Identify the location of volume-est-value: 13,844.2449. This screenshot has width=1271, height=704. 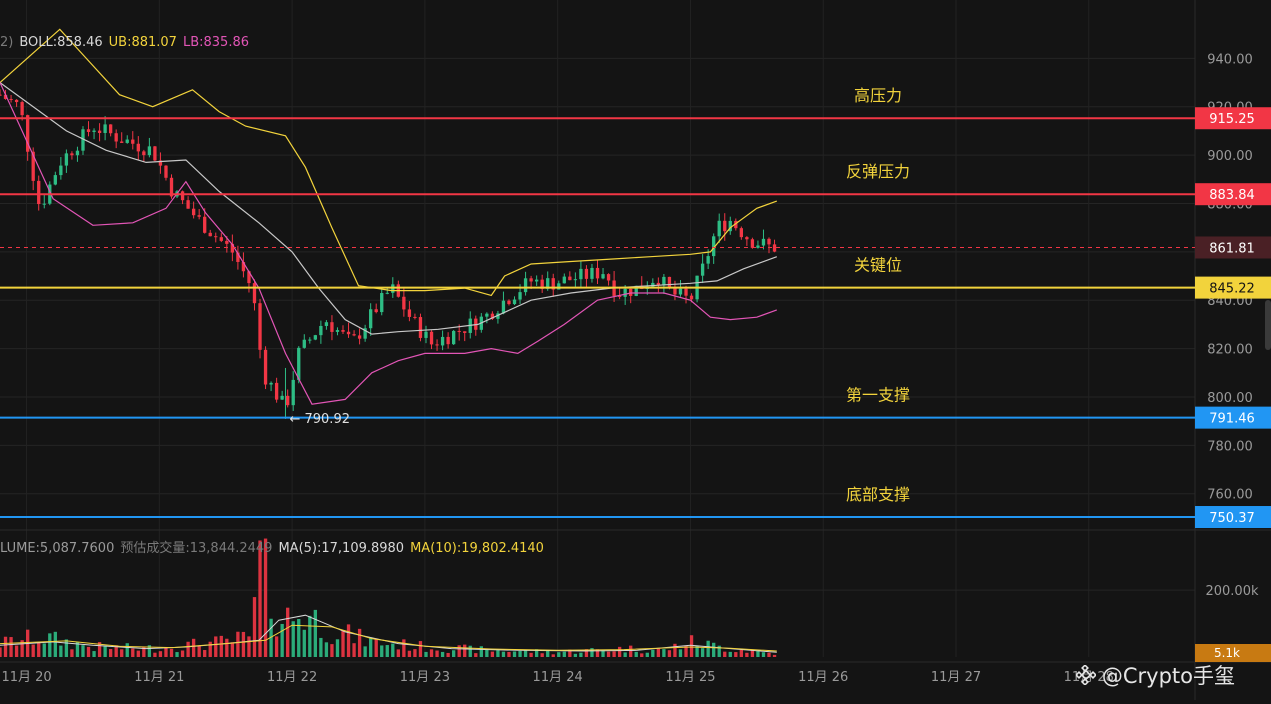
(231, 548).